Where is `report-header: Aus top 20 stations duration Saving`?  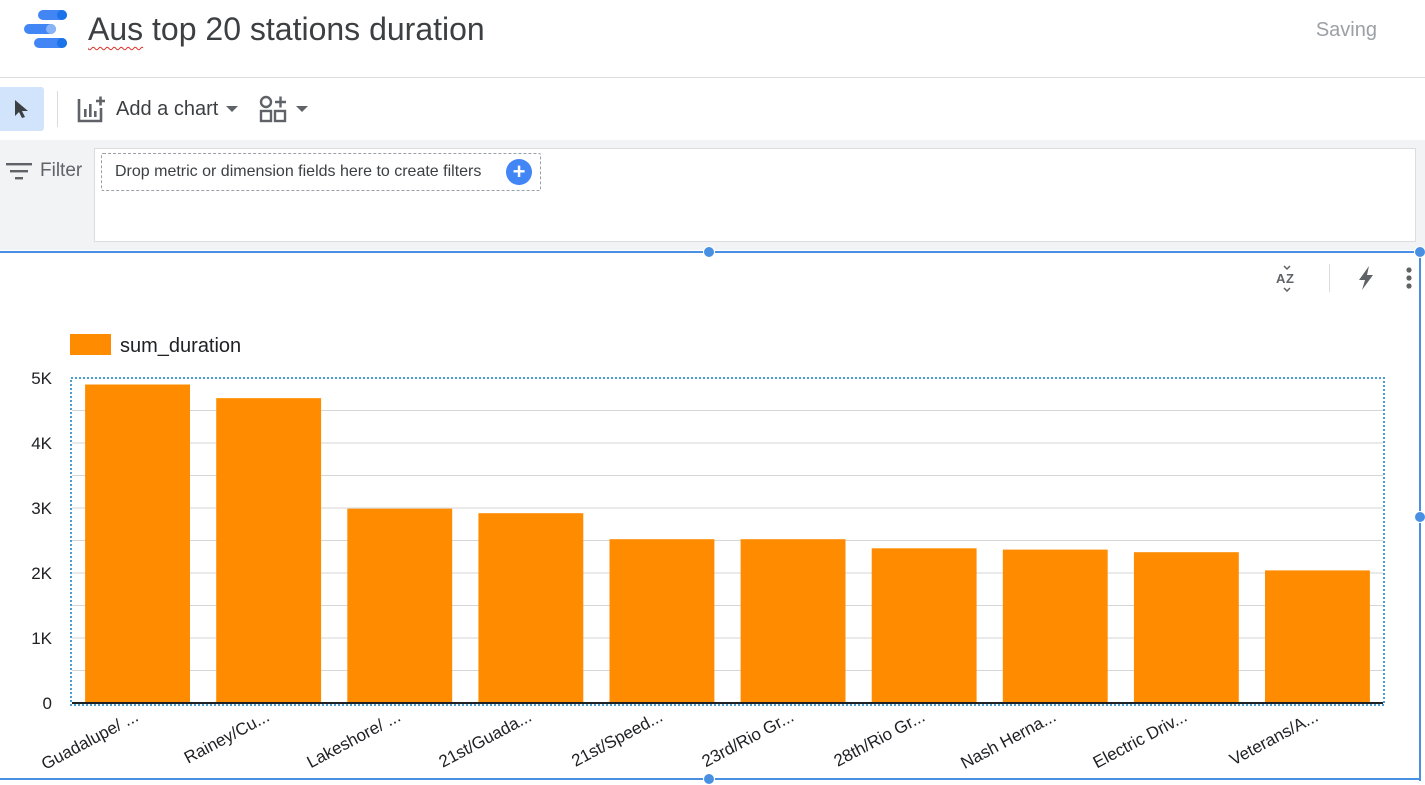
report-header: Aus top 20 stations duration Saving is located at coordinates (712, 39).